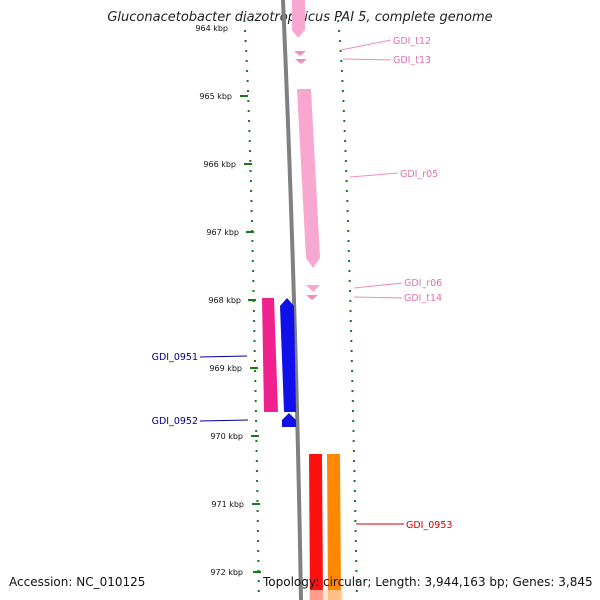  Describe the element at coordinates (211, 28) in the screenshot. I see `scale-label-964: 964 kbp` at that location.